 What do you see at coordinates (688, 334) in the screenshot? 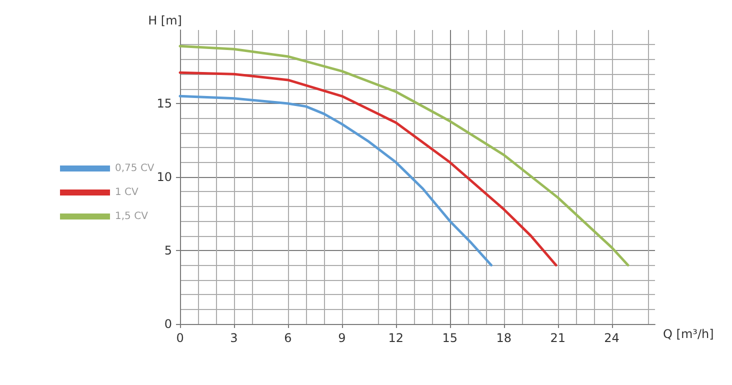
I see `x-axis-title: Q [m³/h]` at bounding box center [688, 334].